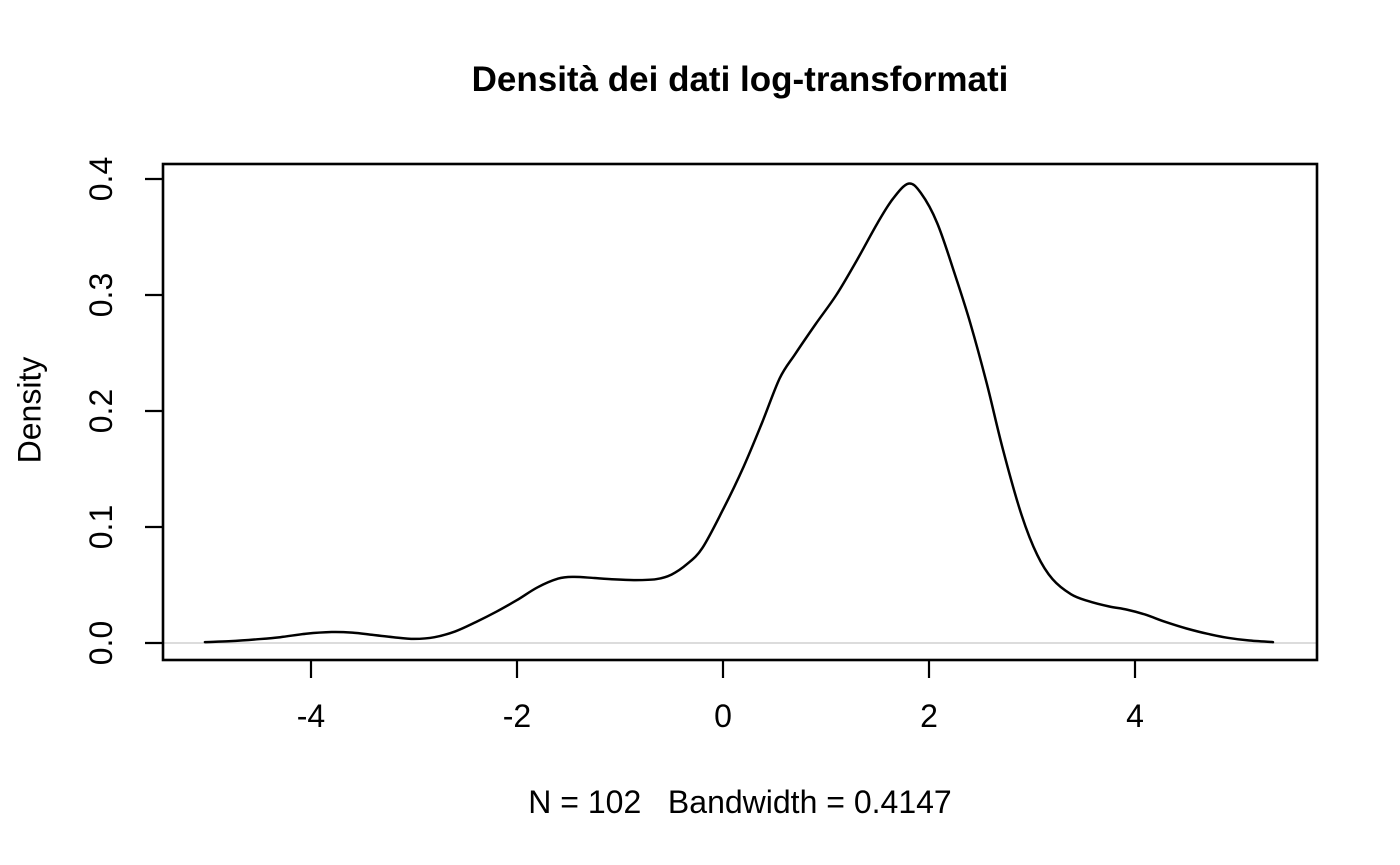 Image resolution: width=1400 pixels, height=865 pixels. I want to click on y-tick-label: 0.1, so click(101, 527).